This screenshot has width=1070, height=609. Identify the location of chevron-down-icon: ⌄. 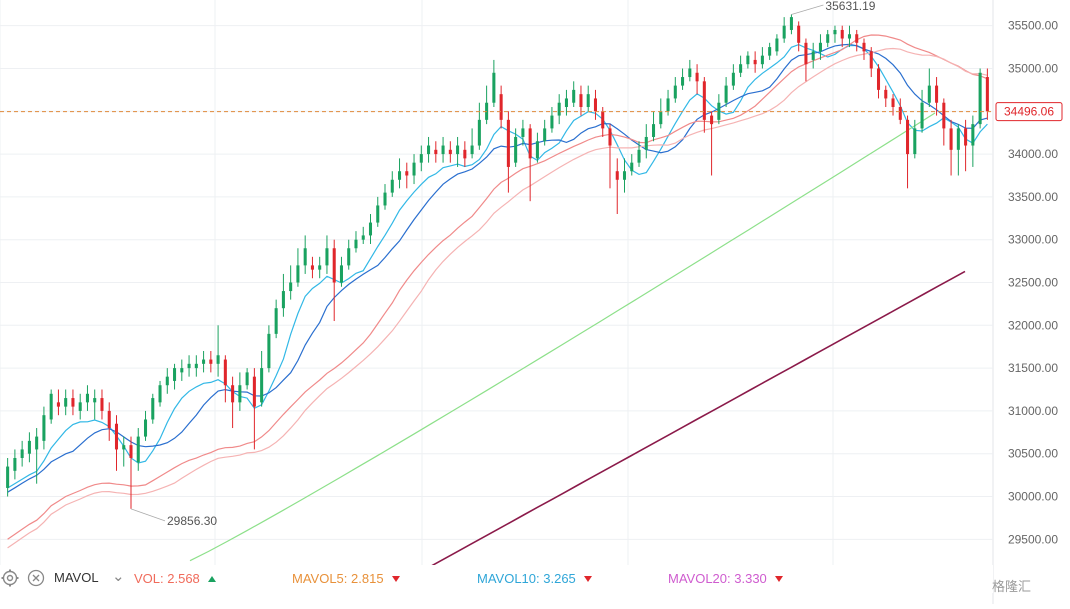
(118, 576).